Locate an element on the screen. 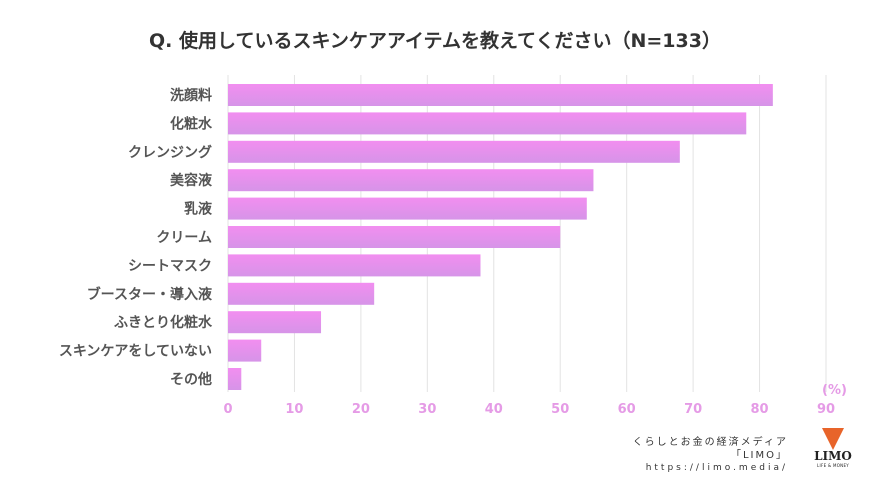 The height and width of the screenshot is (489, 870). footer-url: https://limo.media/ is located at coordinates (716, 468).